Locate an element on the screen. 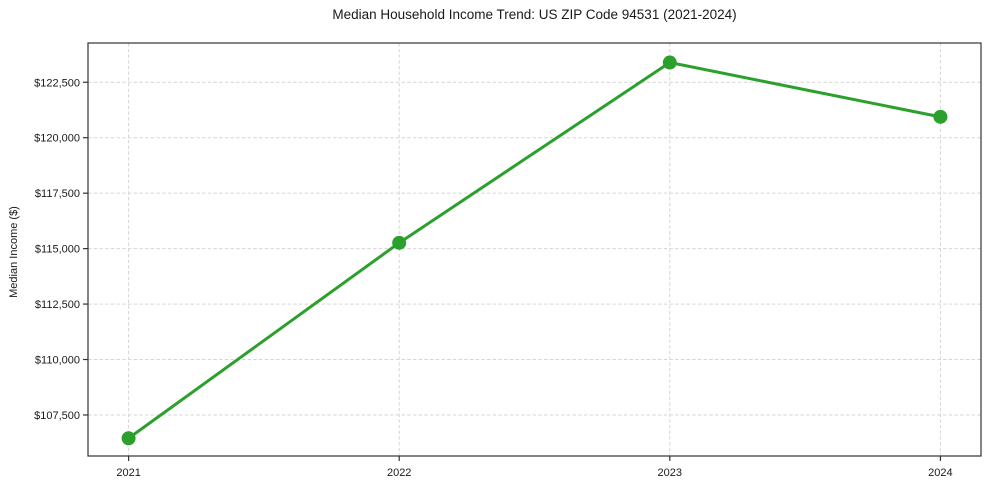 This screenshot has width=989, height=490. x-tick-label: 2023 is located at coordinates (670, 473).